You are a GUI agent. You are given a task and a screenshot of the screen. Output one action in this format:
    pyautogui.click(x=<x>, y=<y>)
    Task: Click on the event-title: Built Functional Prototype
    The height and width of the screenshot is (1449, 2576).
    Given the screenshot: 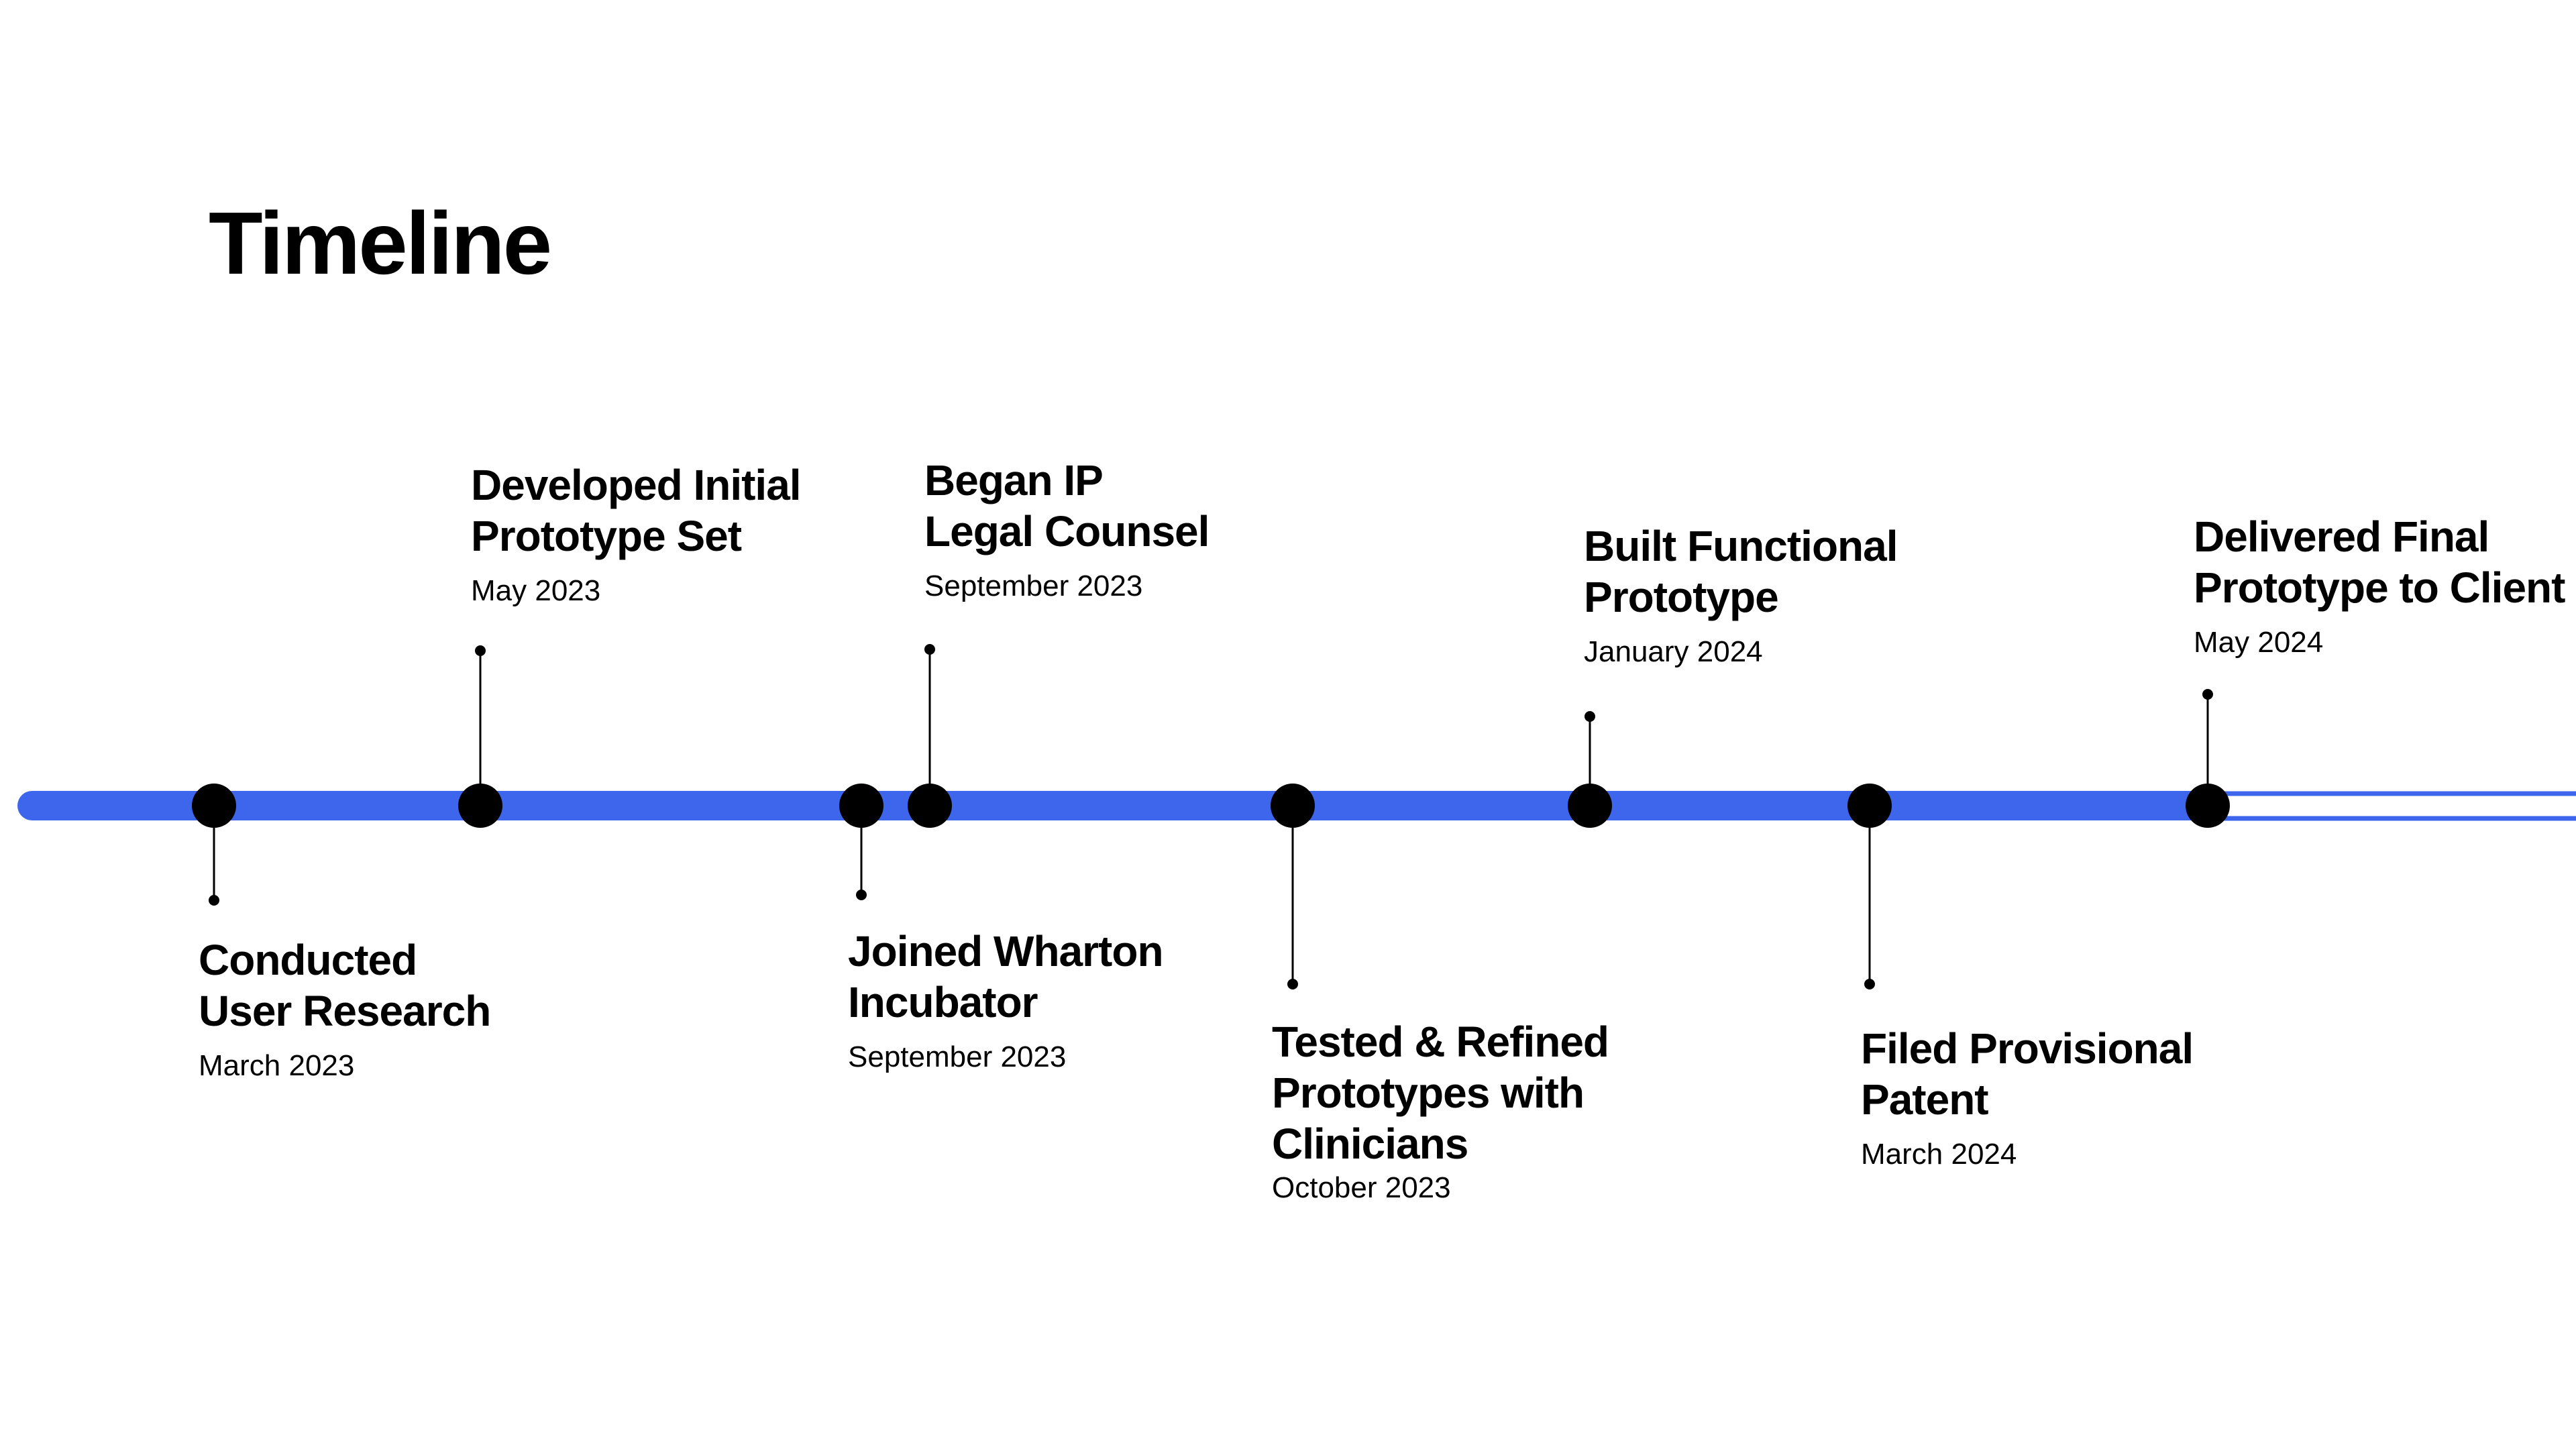 What is the action you would take?
    pyautogui.click(x=1741, y=571)
    